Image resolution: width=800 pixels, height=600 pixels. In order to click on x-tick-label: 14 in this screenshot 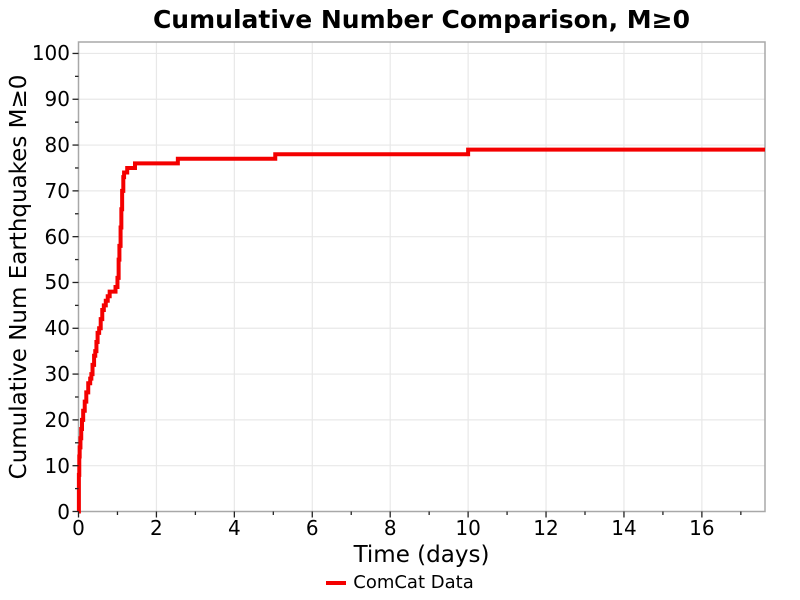, I will do `click(624, 528)`.